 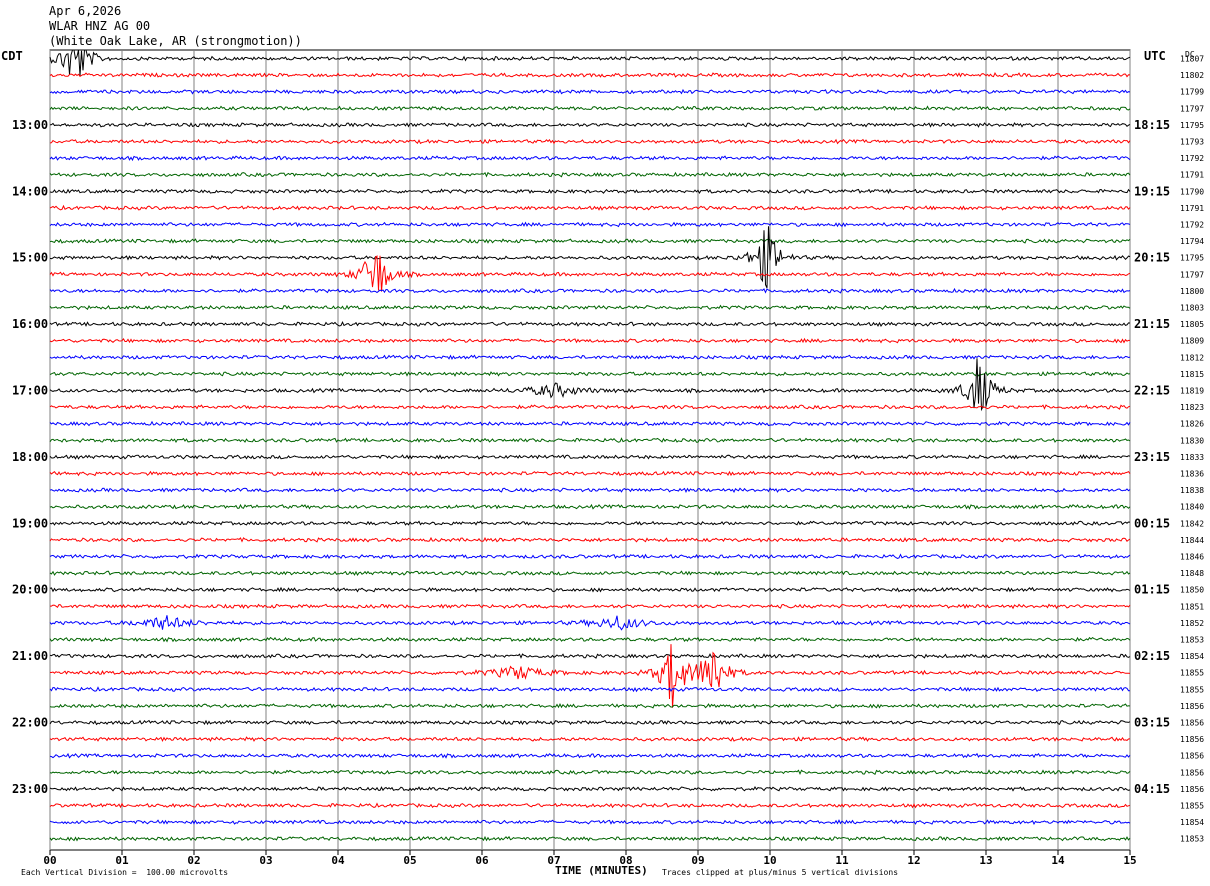 What do you see at coordinates (1152, 523) in the screenshot?
I see `utc-hour-label: 00:15` at bounding box center [1152, 523].